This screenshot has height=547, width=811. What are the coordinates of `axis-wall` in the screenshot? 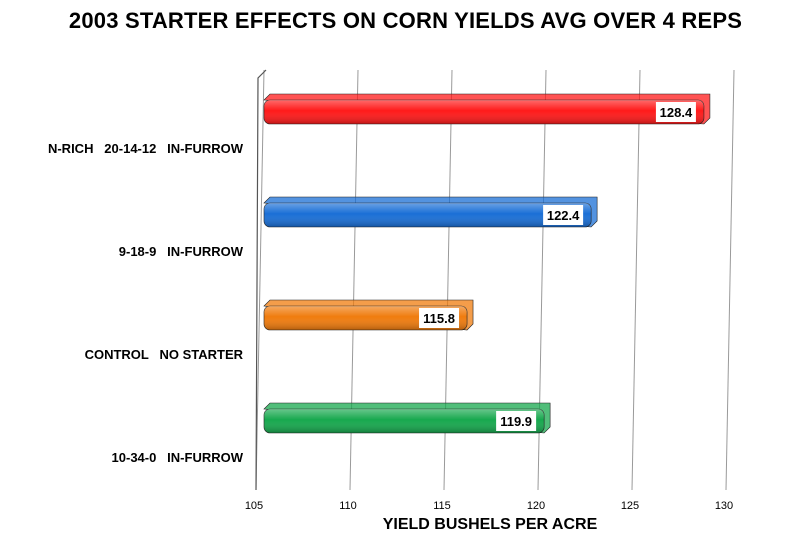 It's located at (261, 280).